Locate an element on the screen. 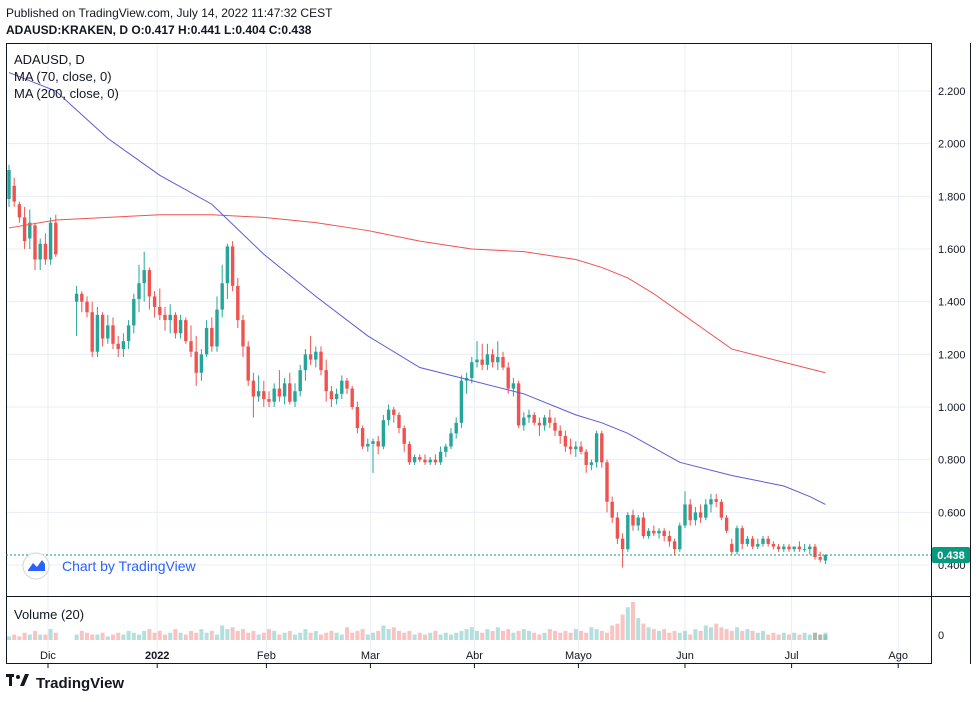  y-tick-label: 0.600 is located at coordinates (952, 513).